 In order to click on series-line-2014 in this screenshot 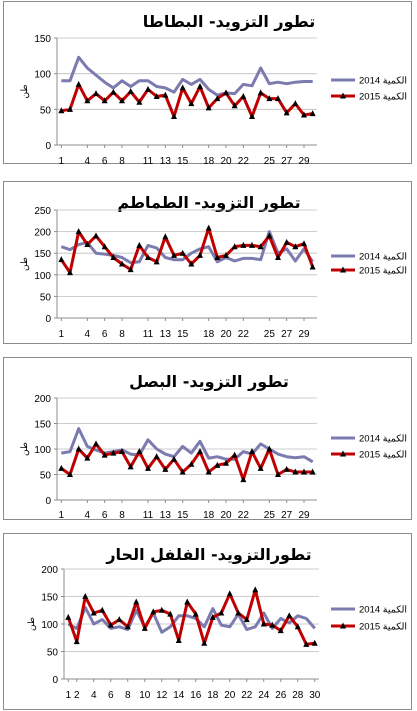, I will do `click(187, 445)`.